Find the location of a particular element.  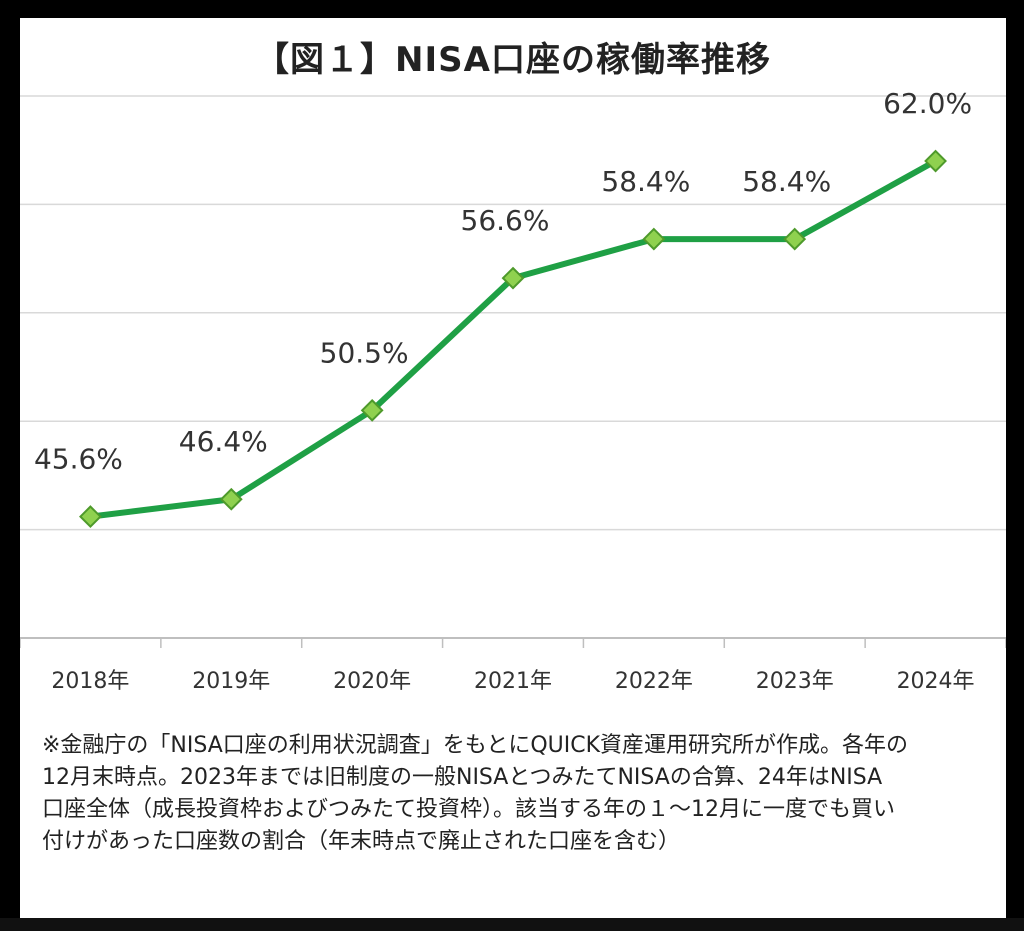

data-label: 46.4% is located at coordinates (223, 441).